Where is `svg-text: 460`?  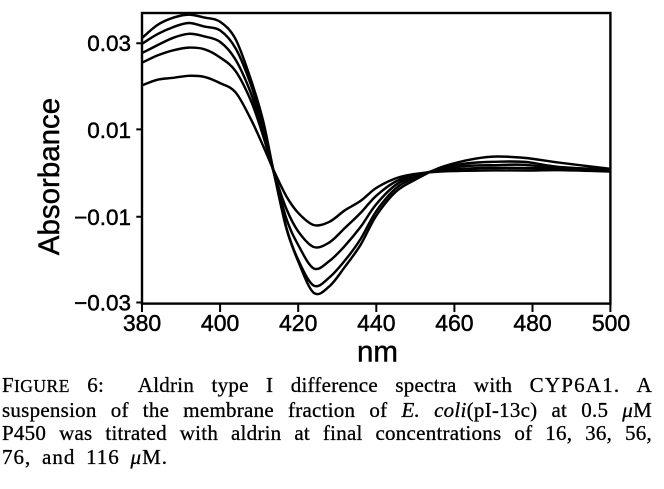 svg-text: 460 is located at coordinates (454, 323).